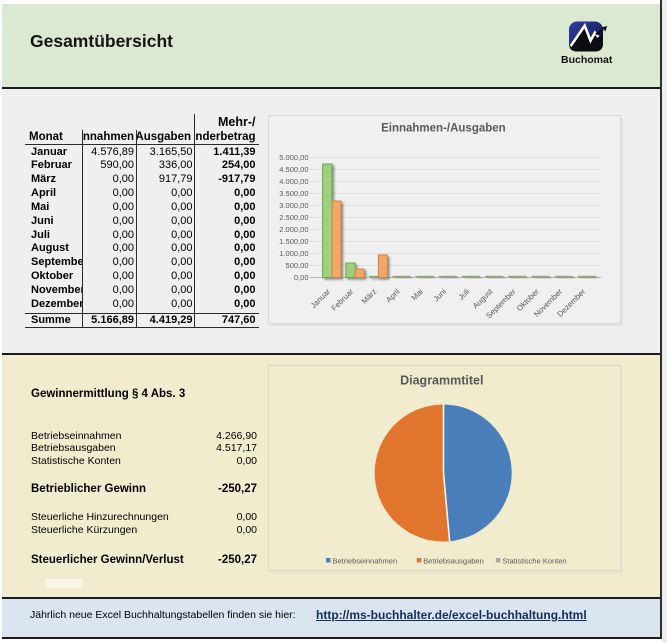 The height and width of the screenshot is (643, 667). What do you see at coordinates (301, 277) in the screenshot?
I see `svg-text: 0,00` at bounding box center [301, 277].